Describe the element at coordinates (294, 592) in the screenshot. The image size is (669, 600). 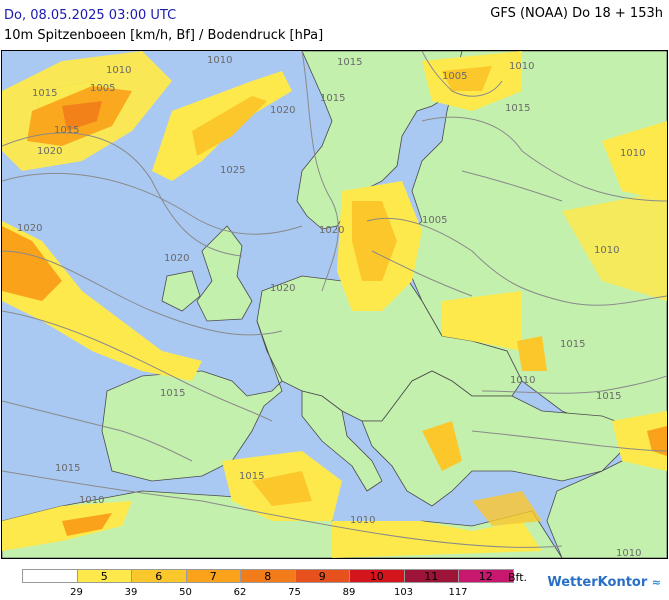
I see `legend-tick: 75` at that location.